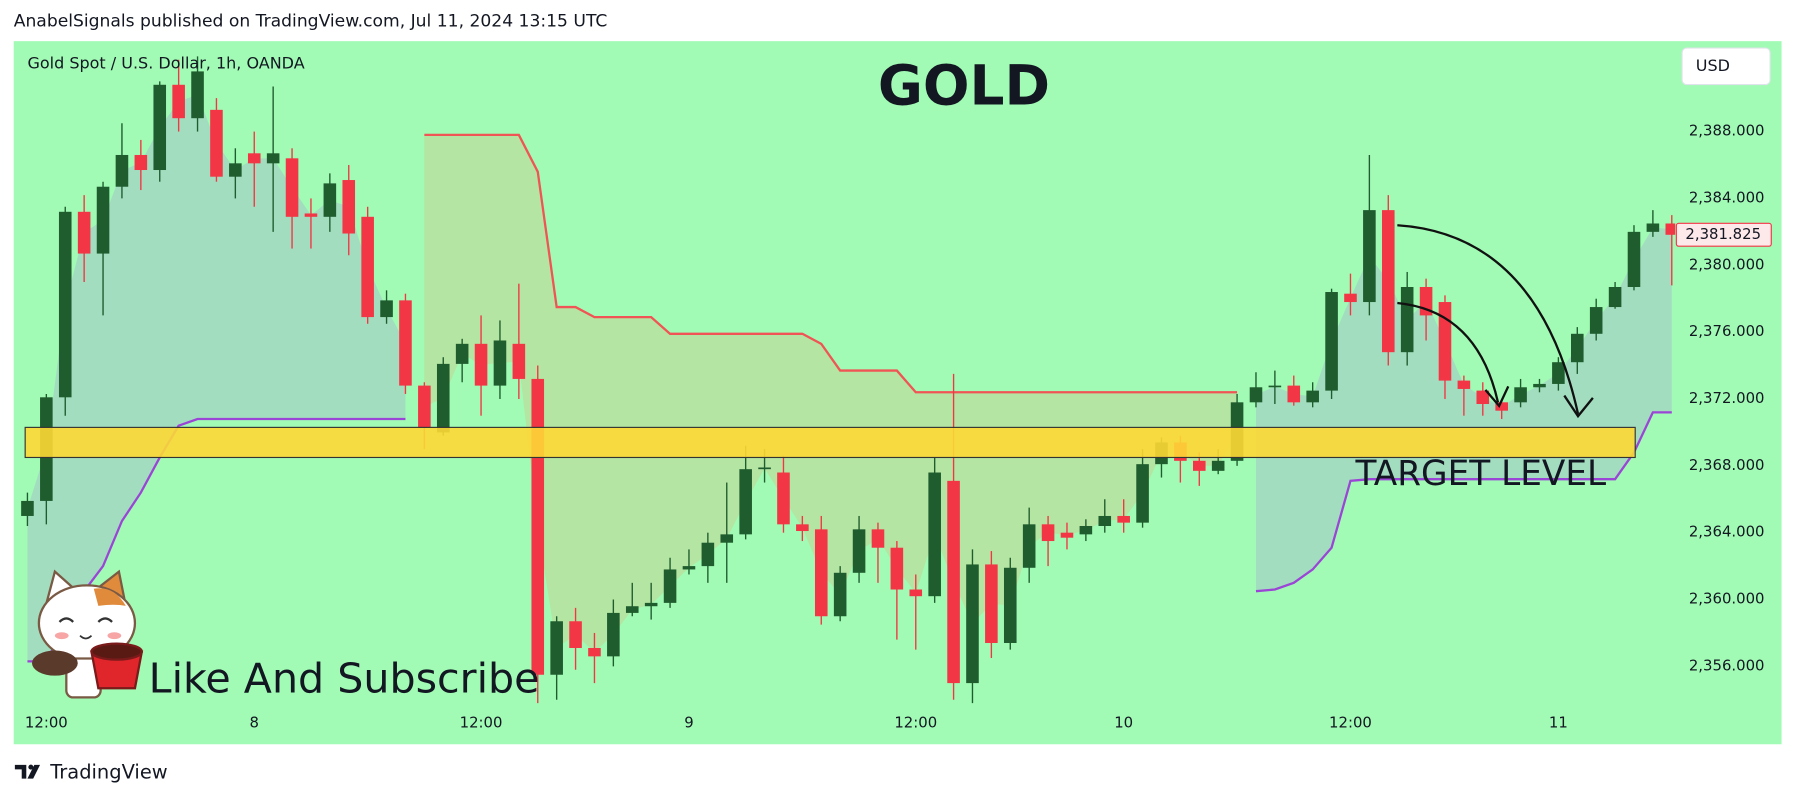 This screenshot has height=798, width=1793. Describe the element at coordinates (1727, 197) in the screenshot. I see `y-tick-label: 2,384.000` at that location.